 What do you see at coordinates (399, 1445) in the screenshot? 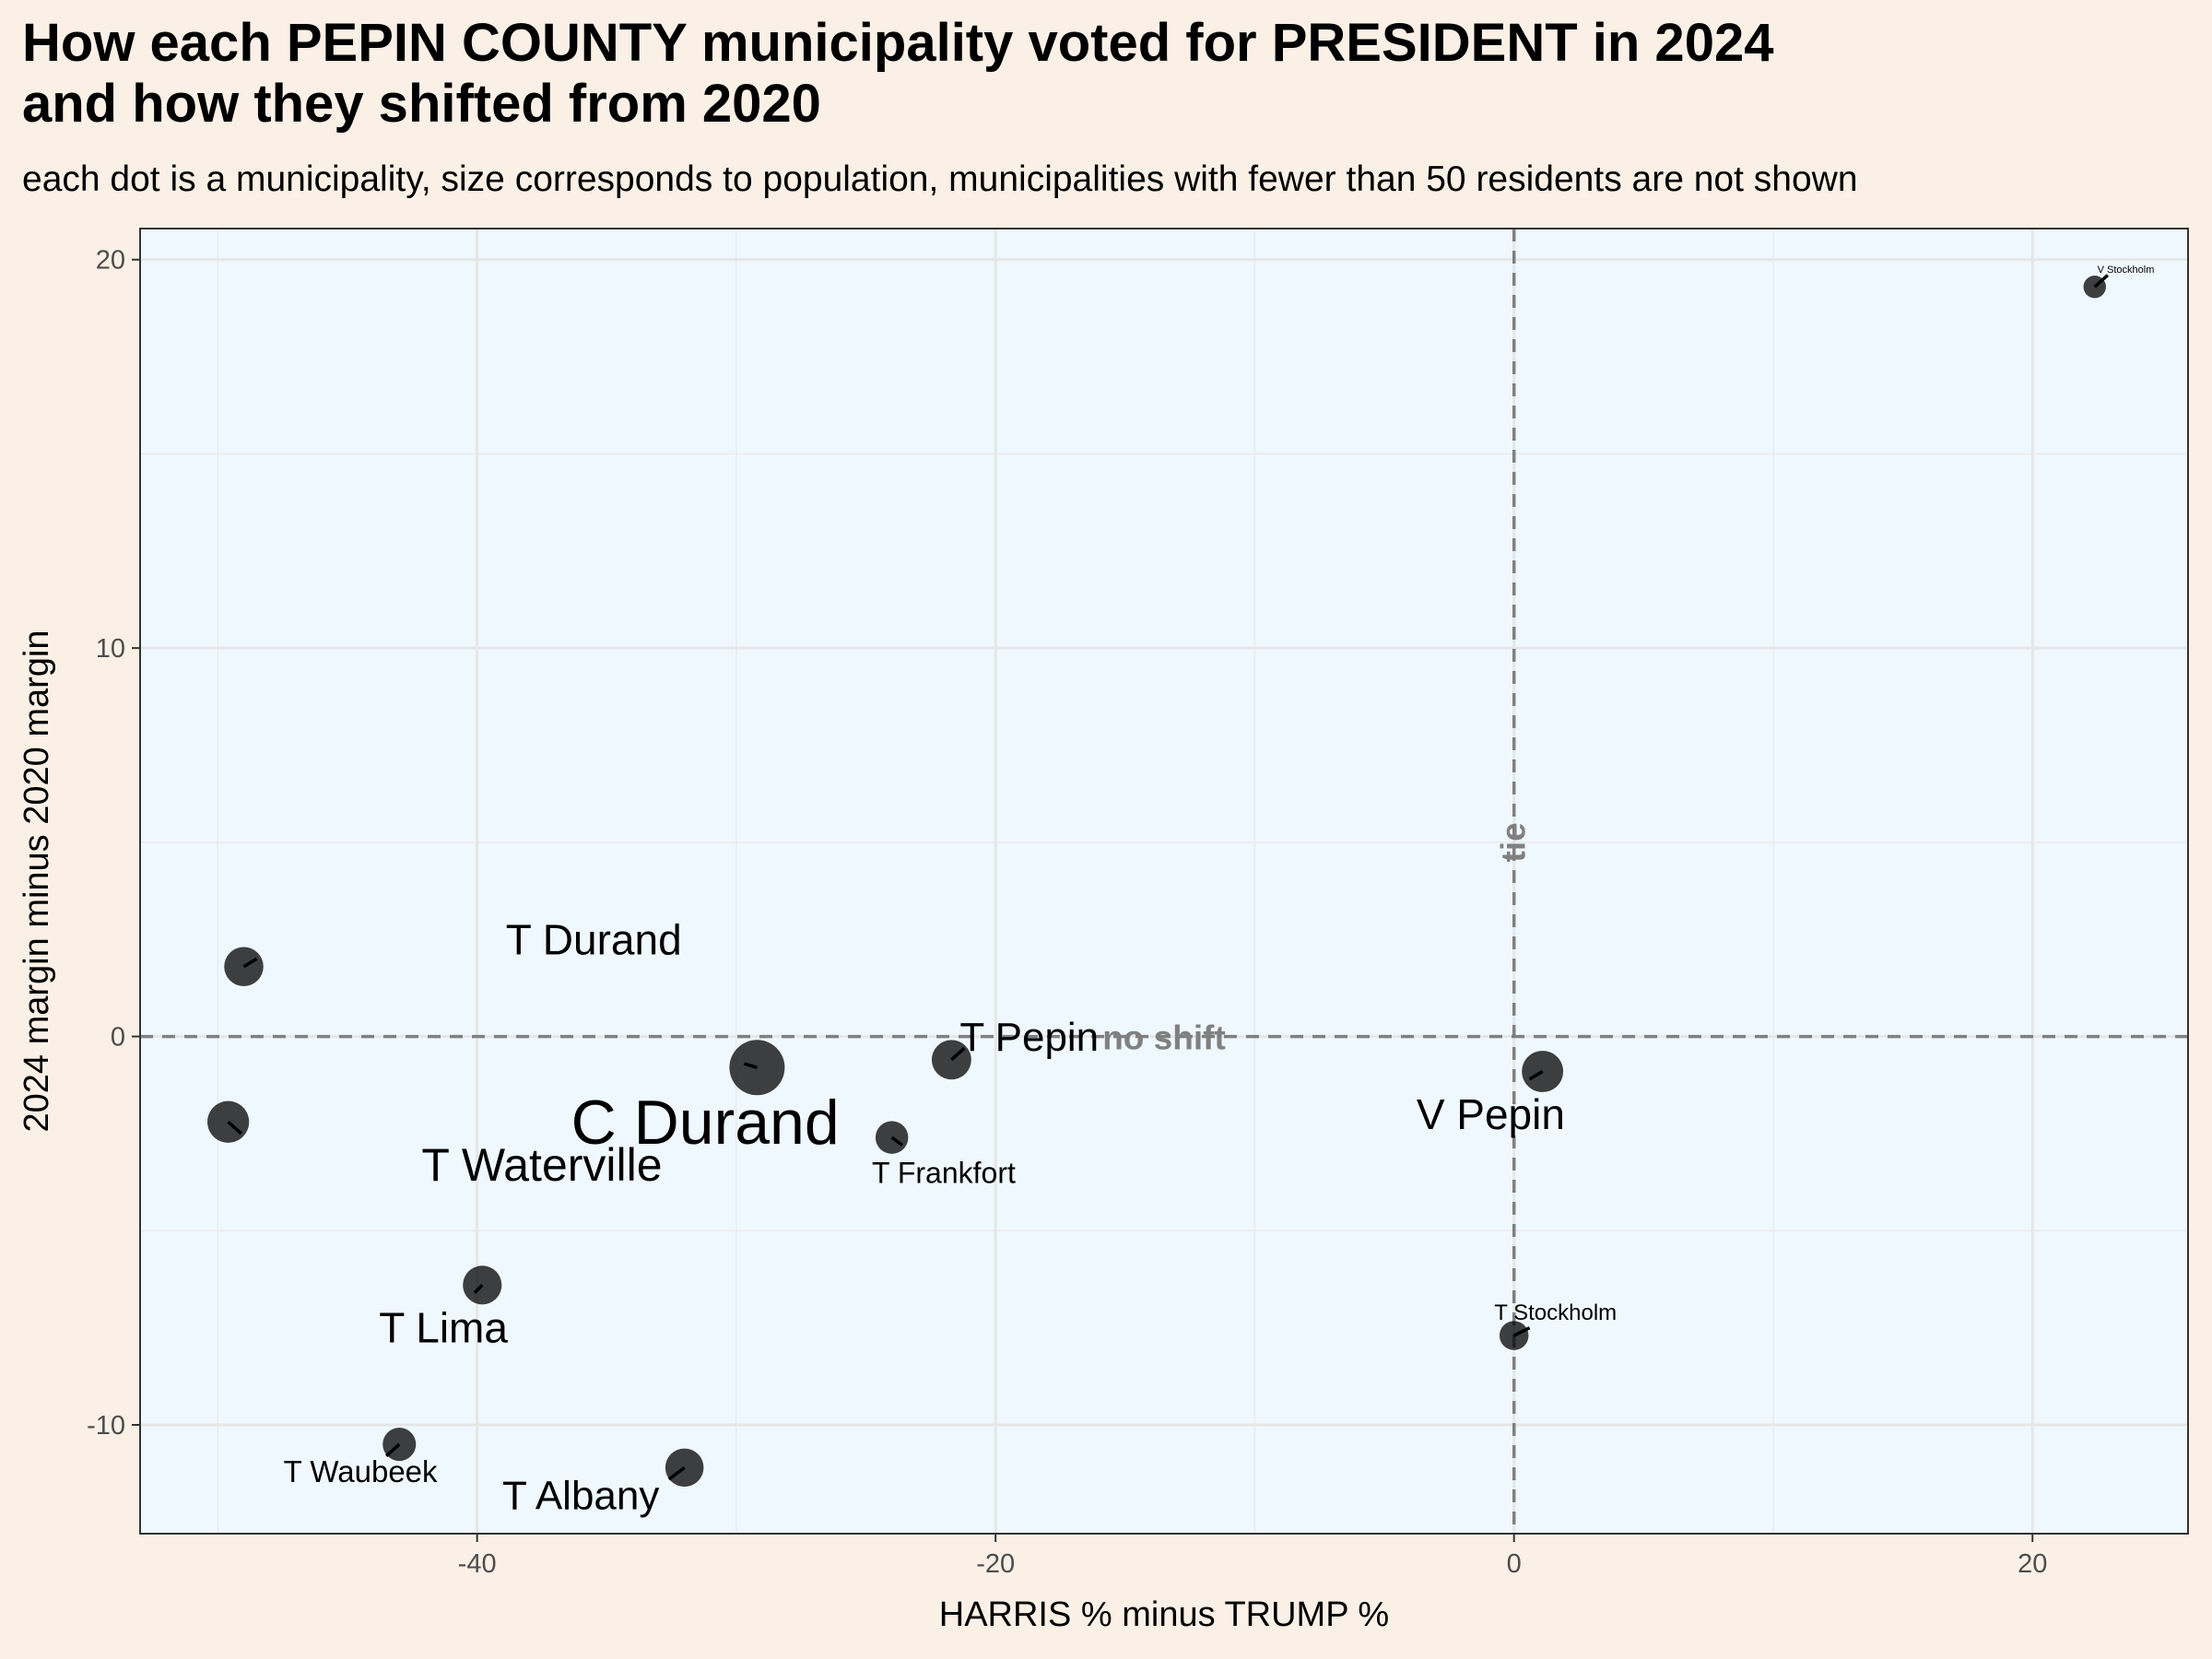
I see `point-t-waubeek` at bounding box center [399, 1445].